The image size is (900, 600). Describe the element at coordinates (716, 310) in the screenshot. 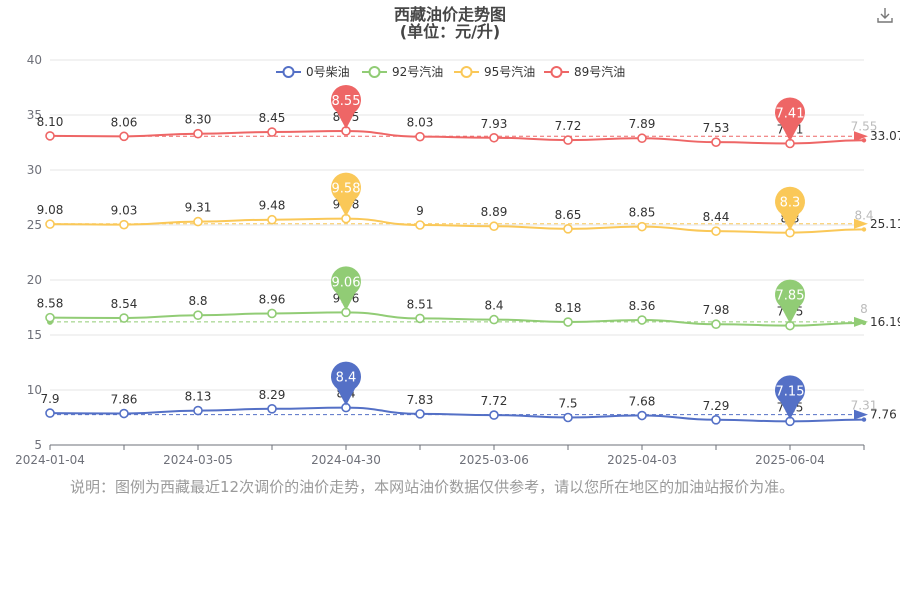

I see `data-label: 7.98` at that location.